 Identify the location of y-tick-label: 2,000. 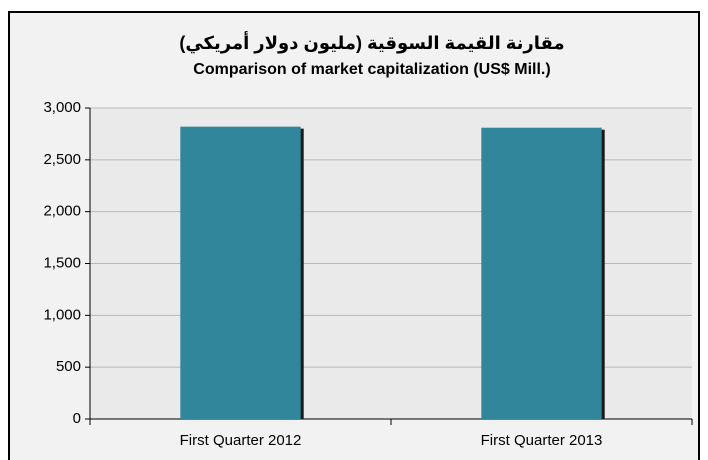
(62, 211).